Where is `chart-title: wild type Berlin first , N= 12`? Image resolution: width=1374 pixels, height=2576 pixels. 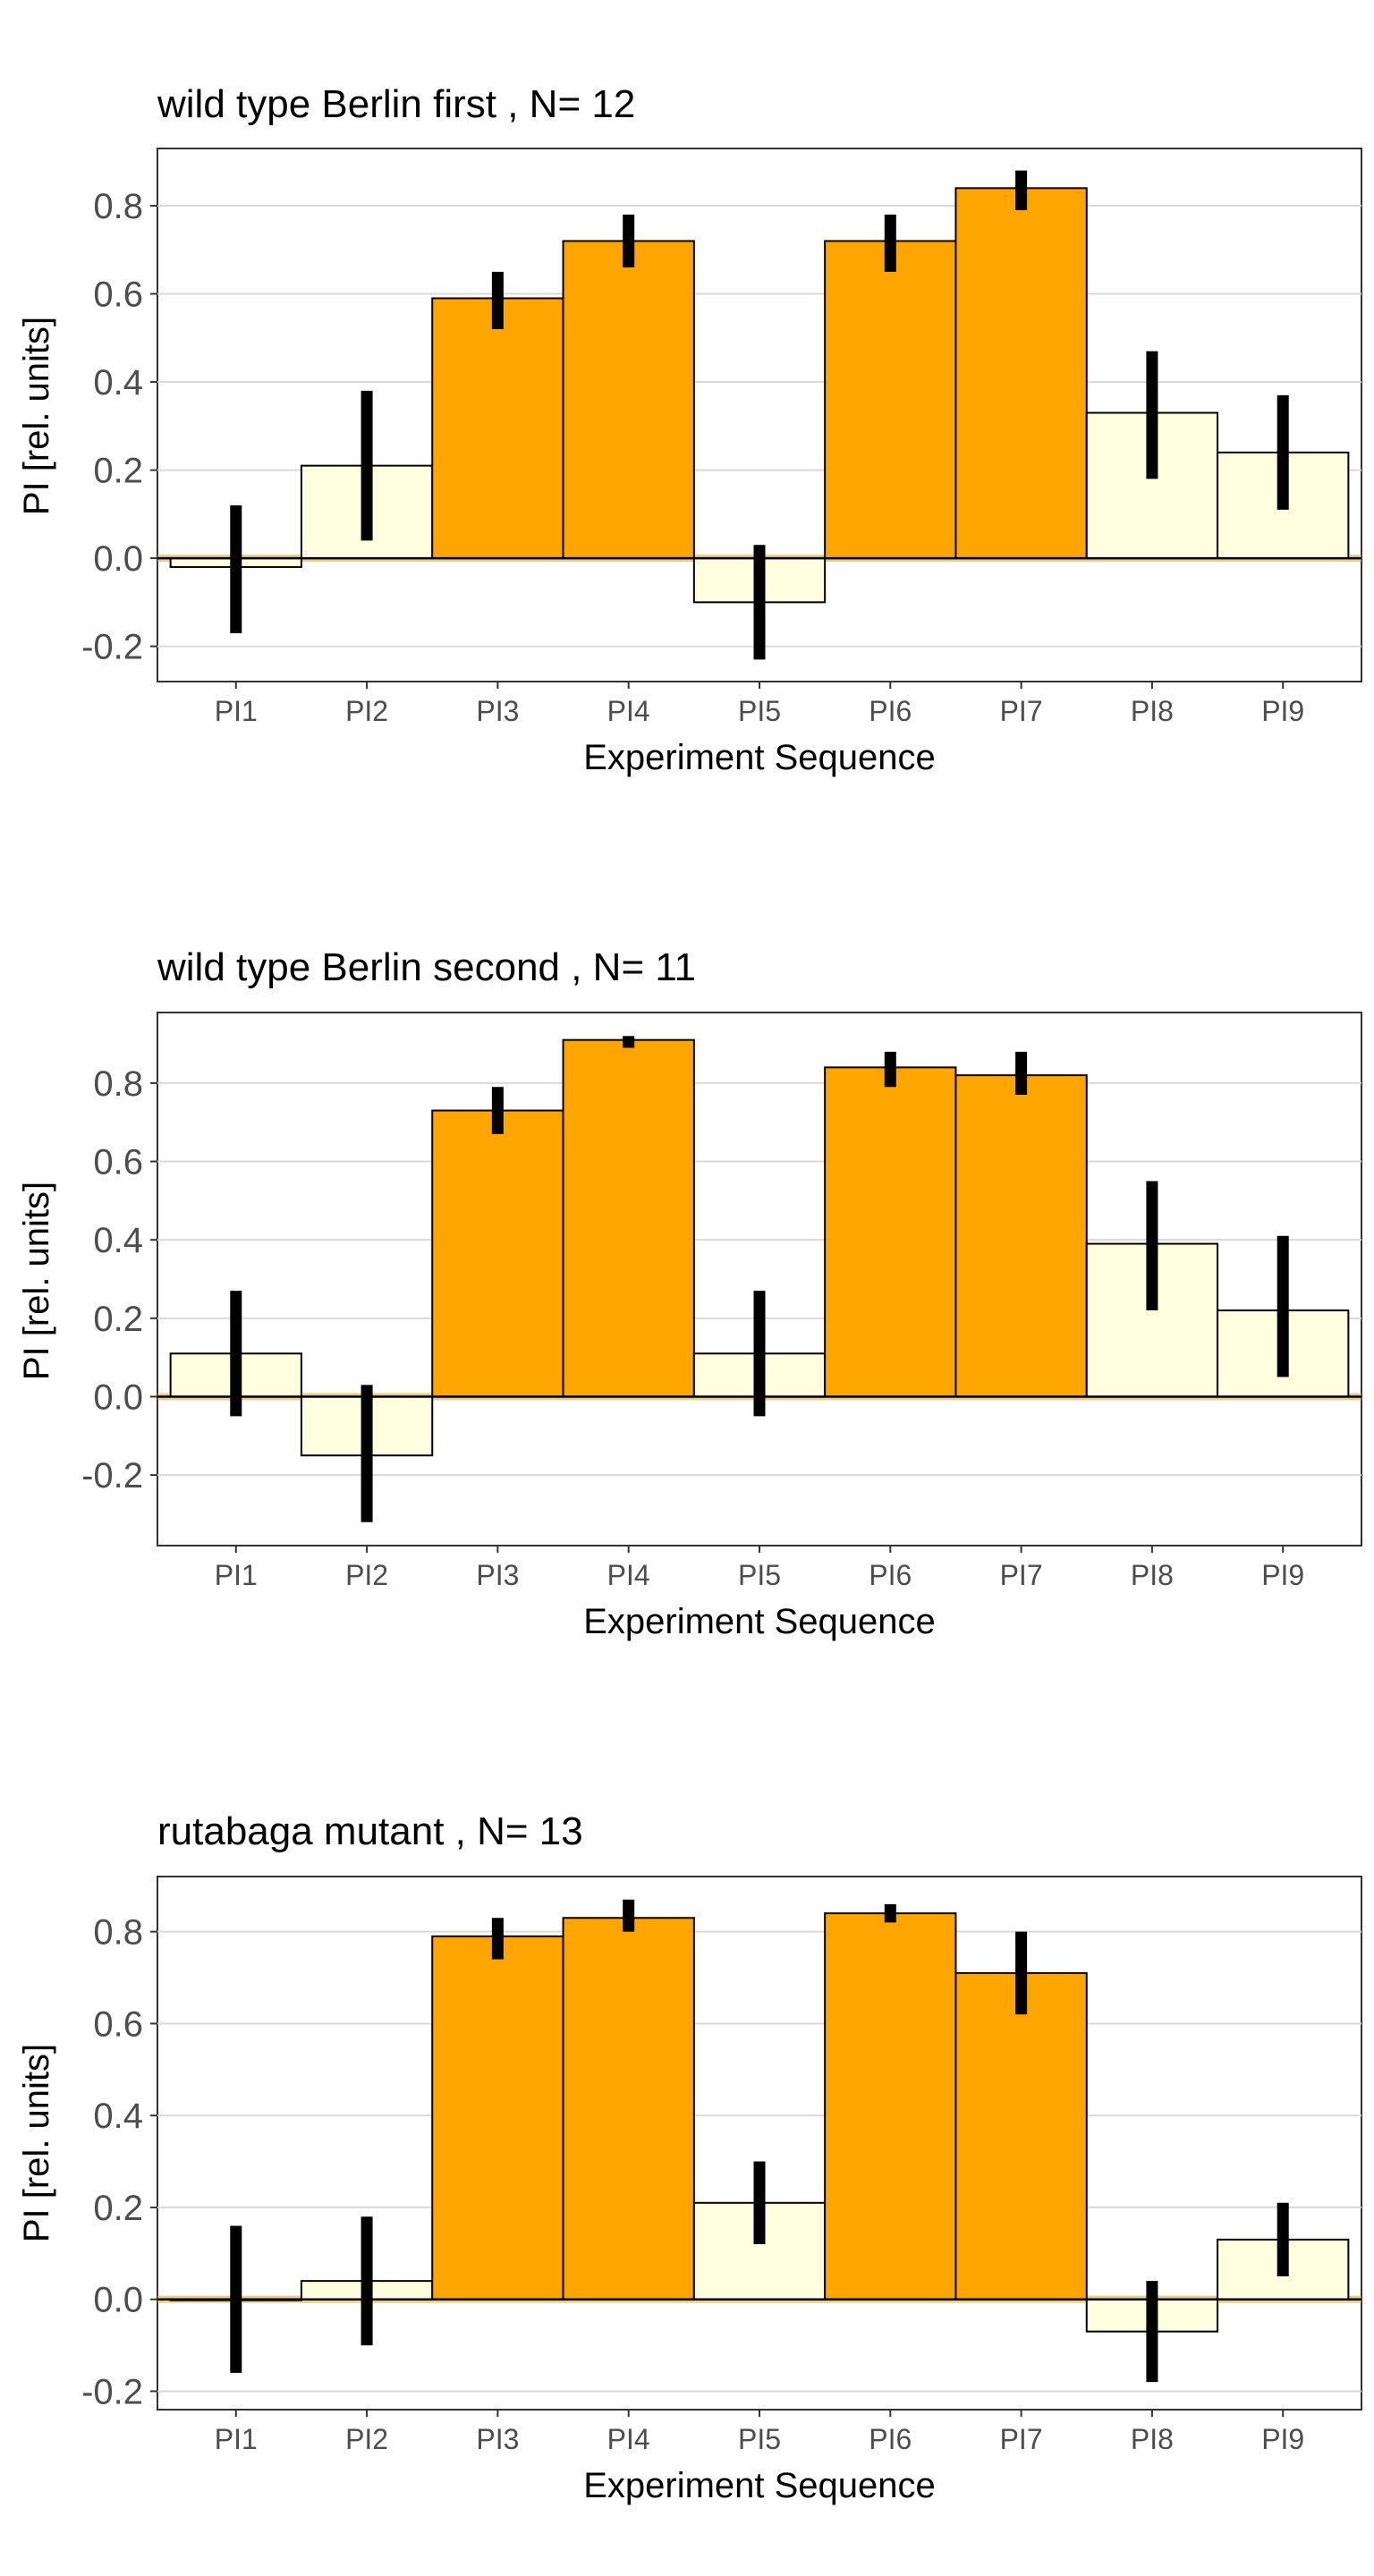 chart-title: wild type Berlin first , N= 12 is located at coordinates (396, 104).